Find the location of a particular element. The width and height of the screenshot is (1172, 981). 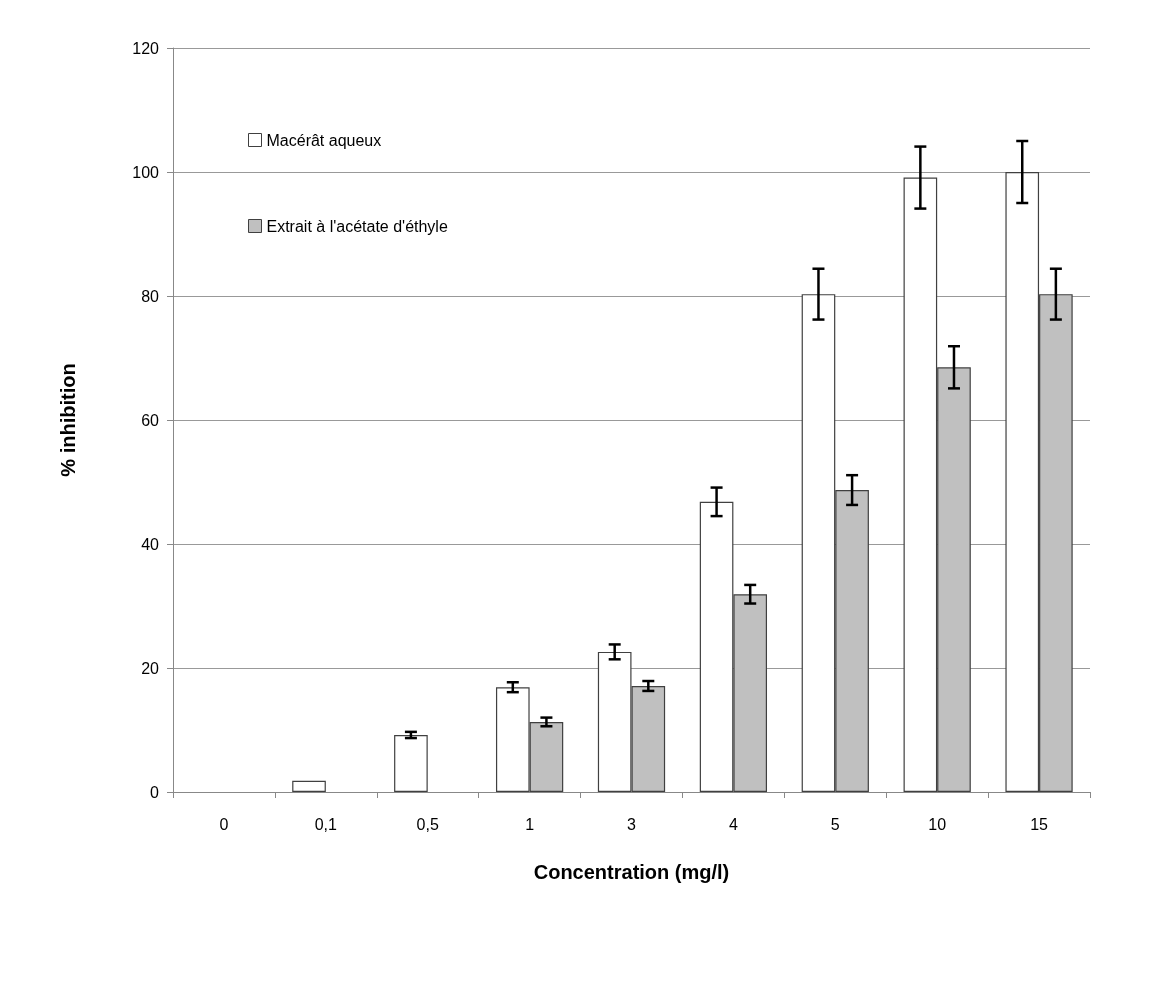

x-tick-label: 1 is located at coordinates (530, 824).